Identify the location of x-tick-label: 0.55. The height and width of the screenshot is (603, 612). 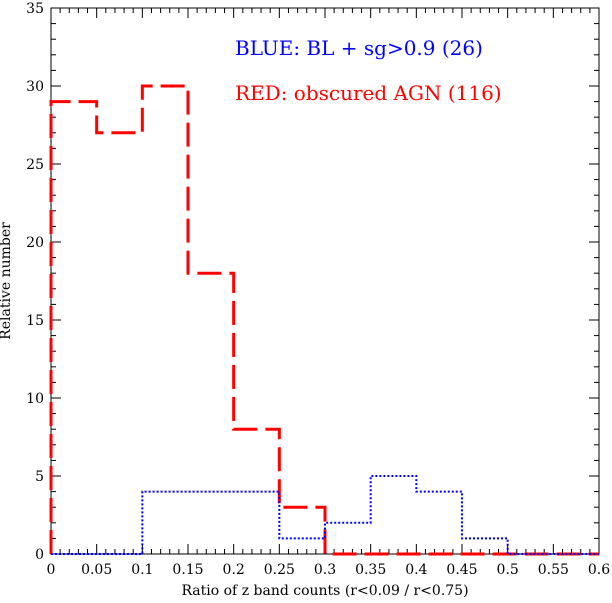
(553, 570).